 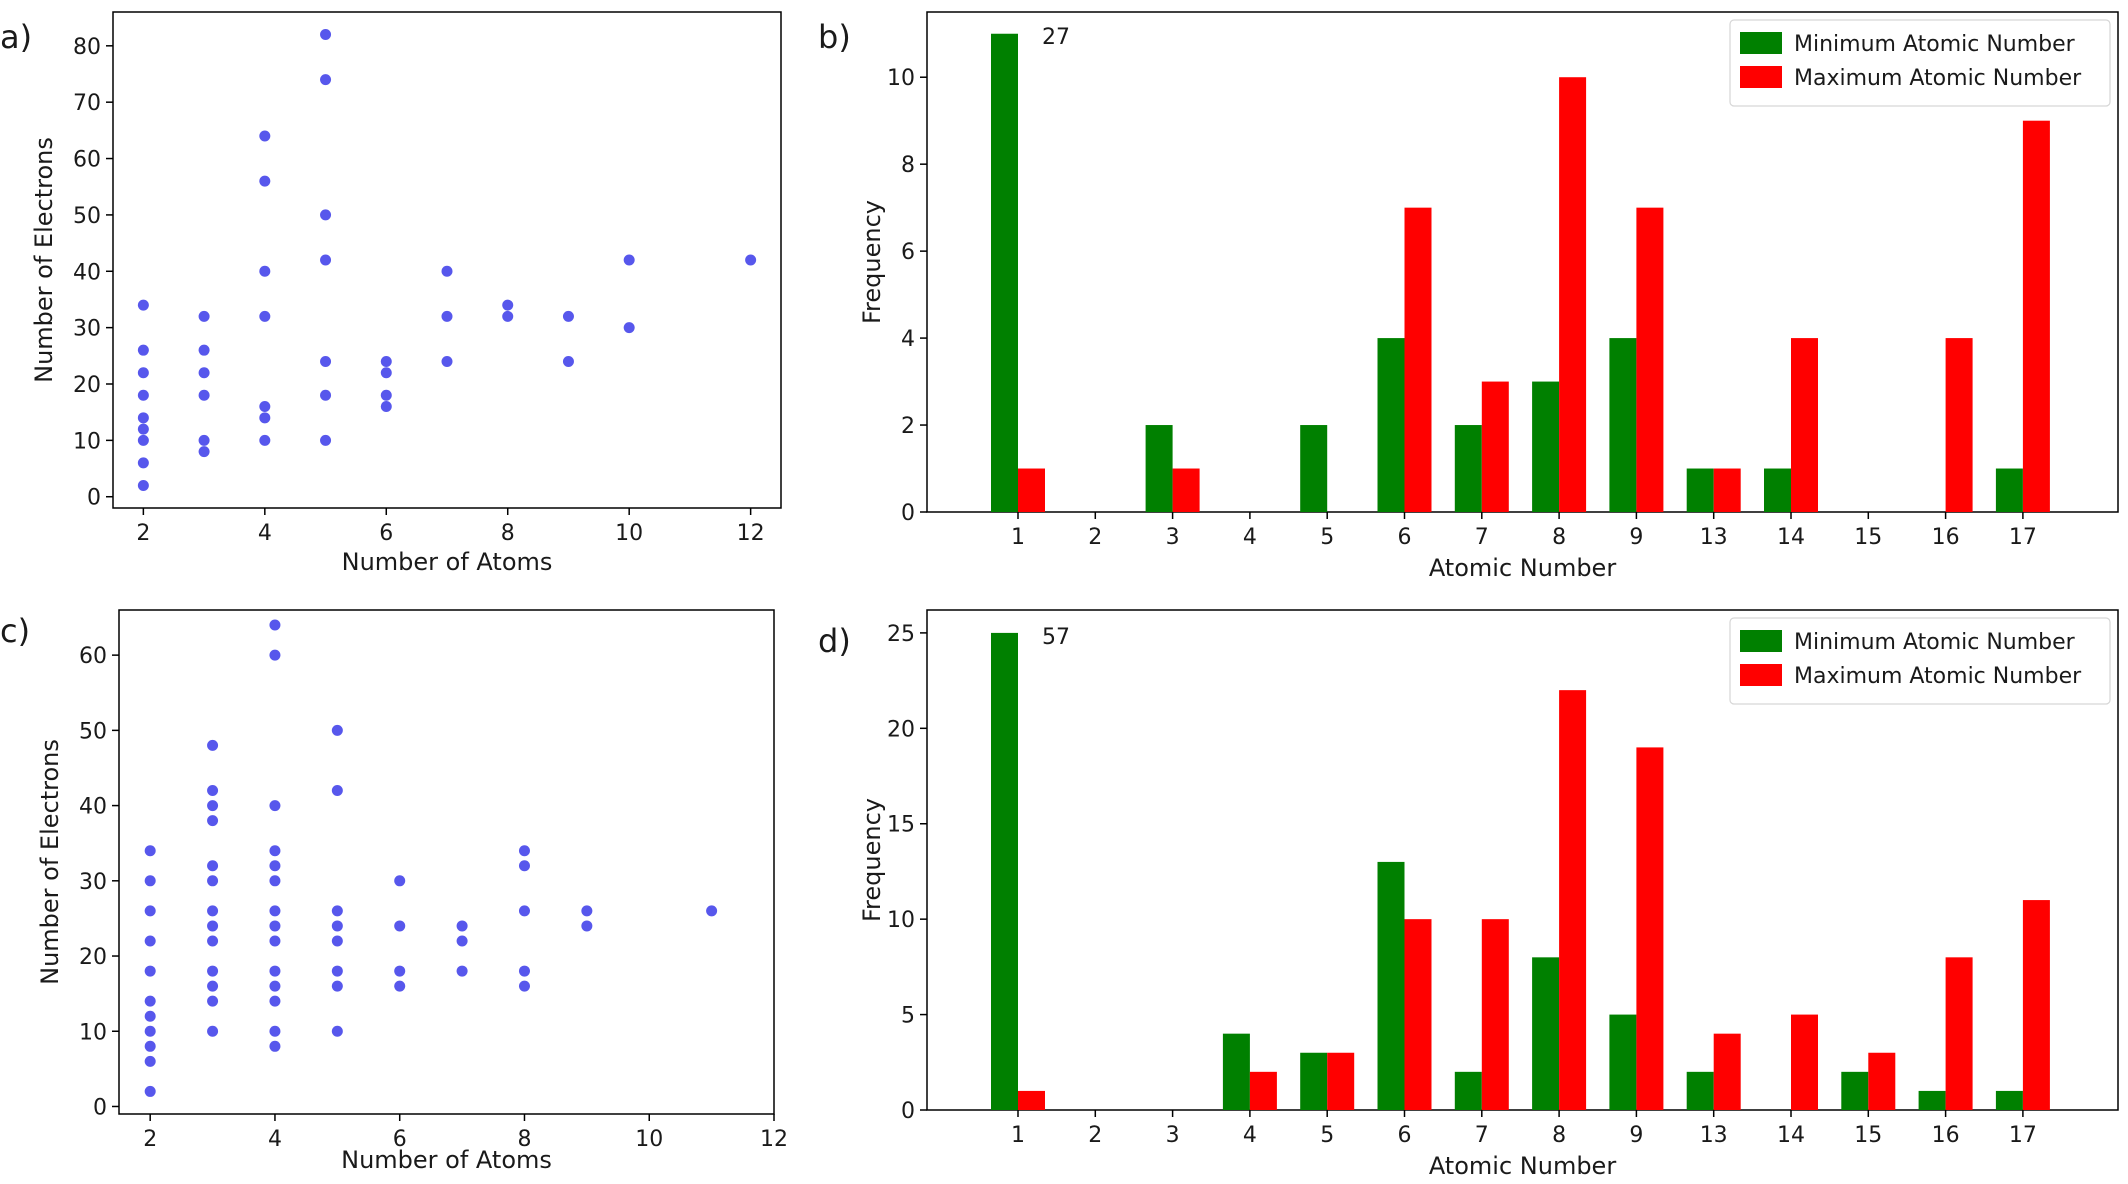 I want to click on legend-label: Minimum Atomic Number, so click(x=1935, y=642).